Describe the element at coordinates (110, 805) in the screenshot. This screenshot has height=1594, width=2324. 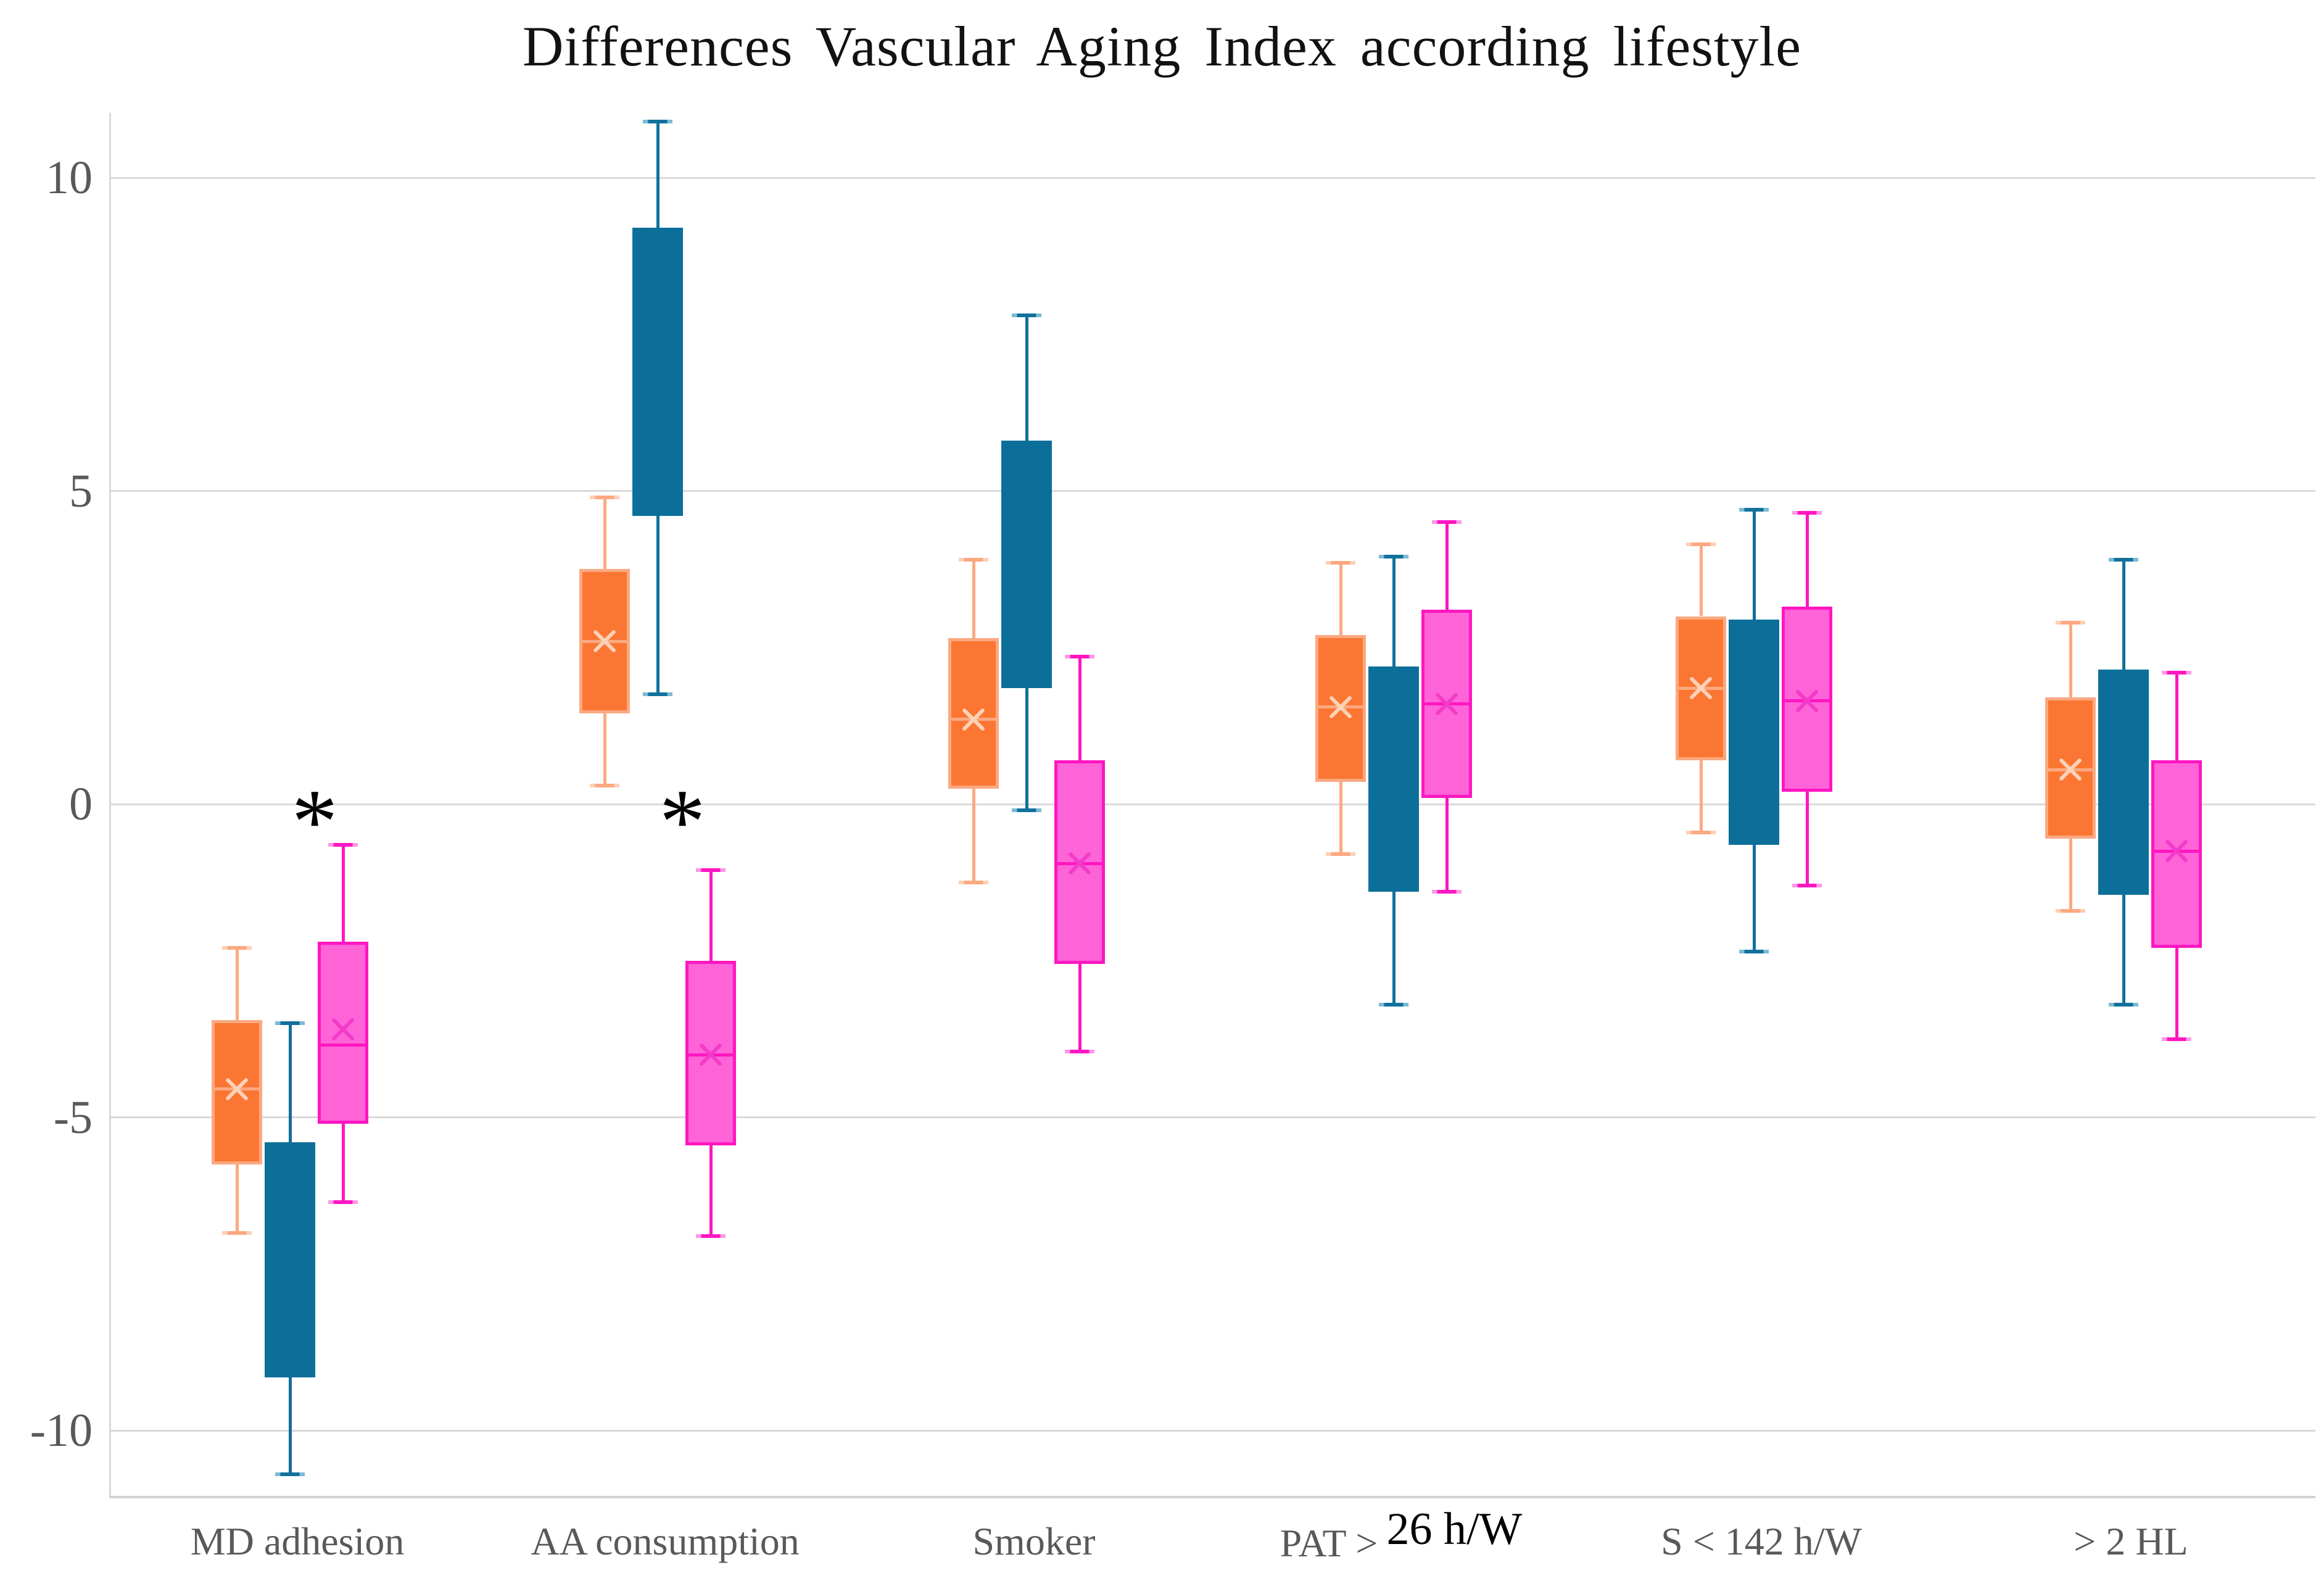
I see `y-axis-line` at that location.